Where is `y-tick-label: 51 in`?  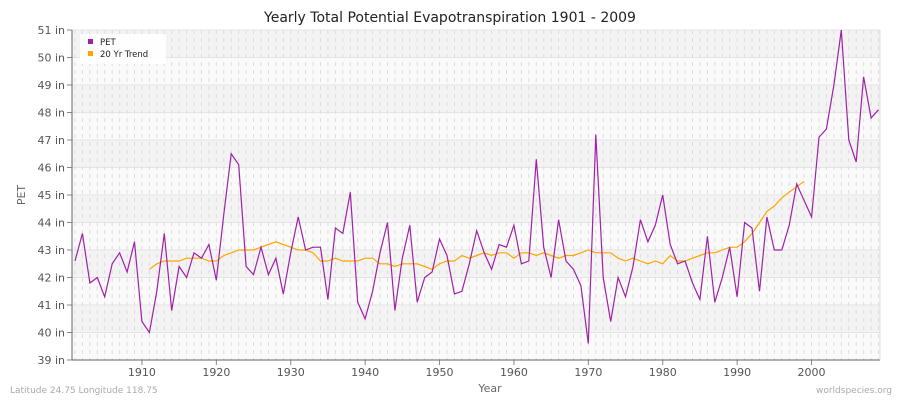
y-tick-label: 51 in is located at coordinates (51, 30).